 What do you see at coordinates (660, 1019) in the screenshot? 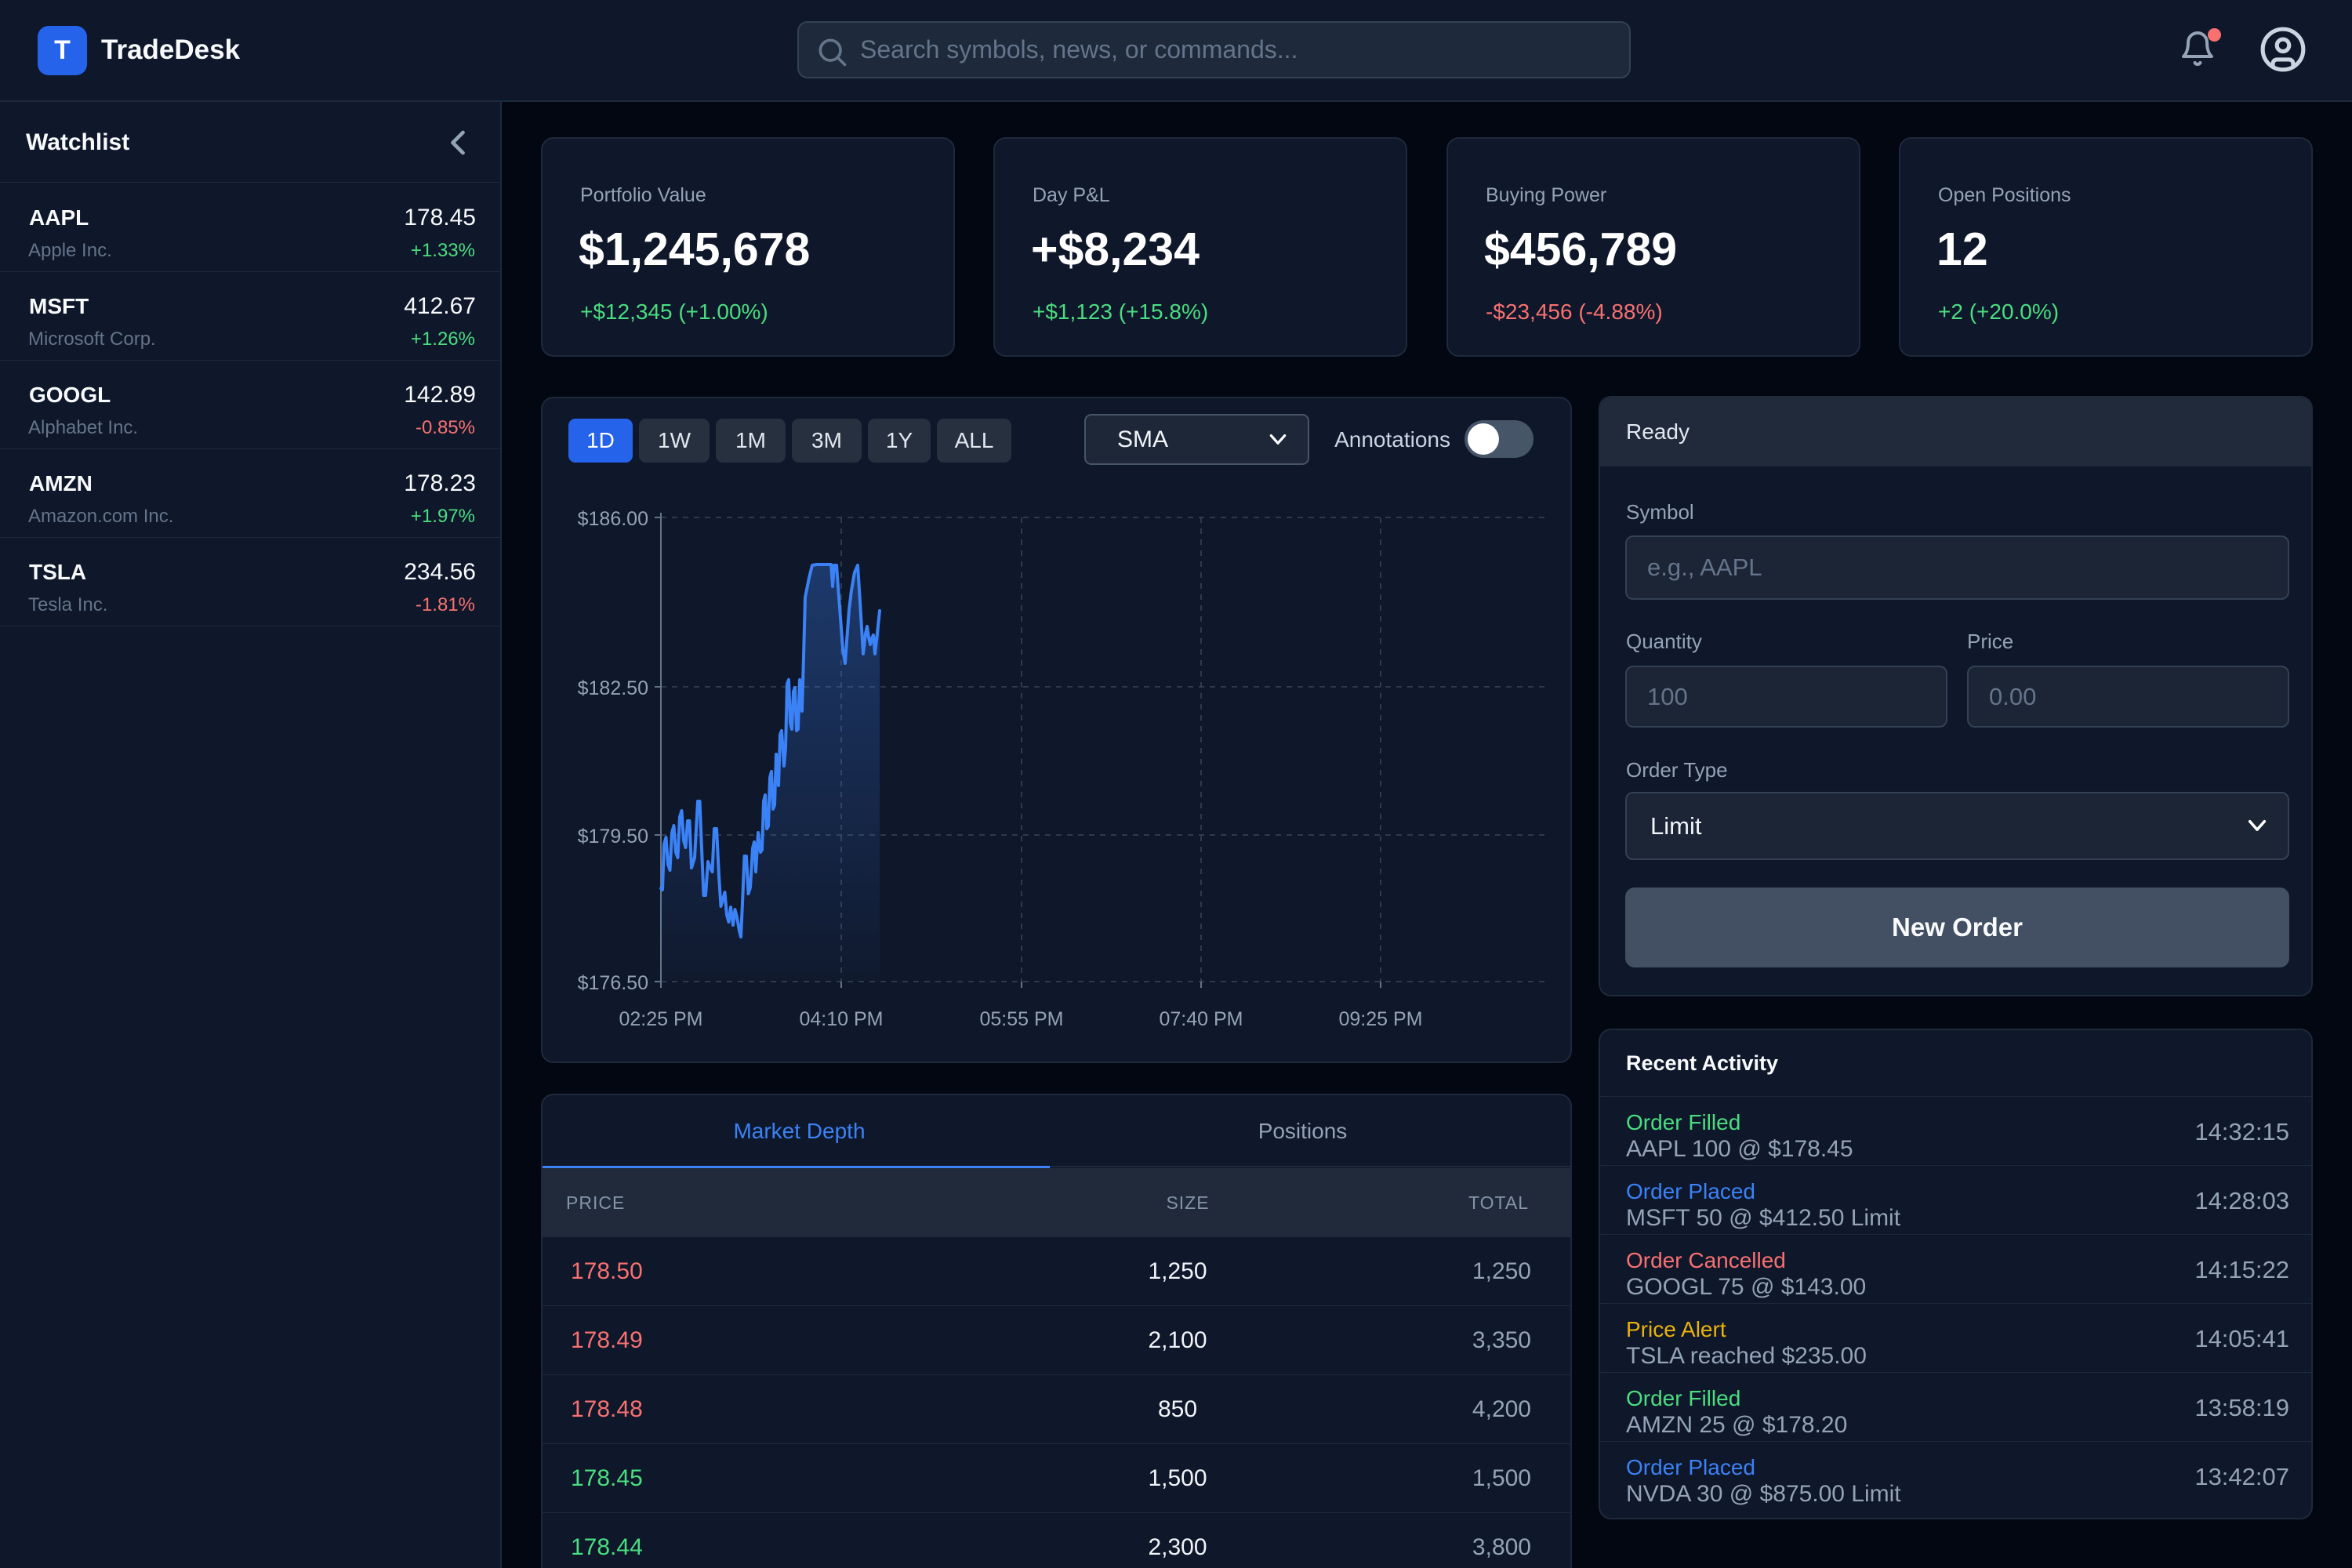
I see `svg-text: 02:25 PM` at bounding box center [660, 1019].